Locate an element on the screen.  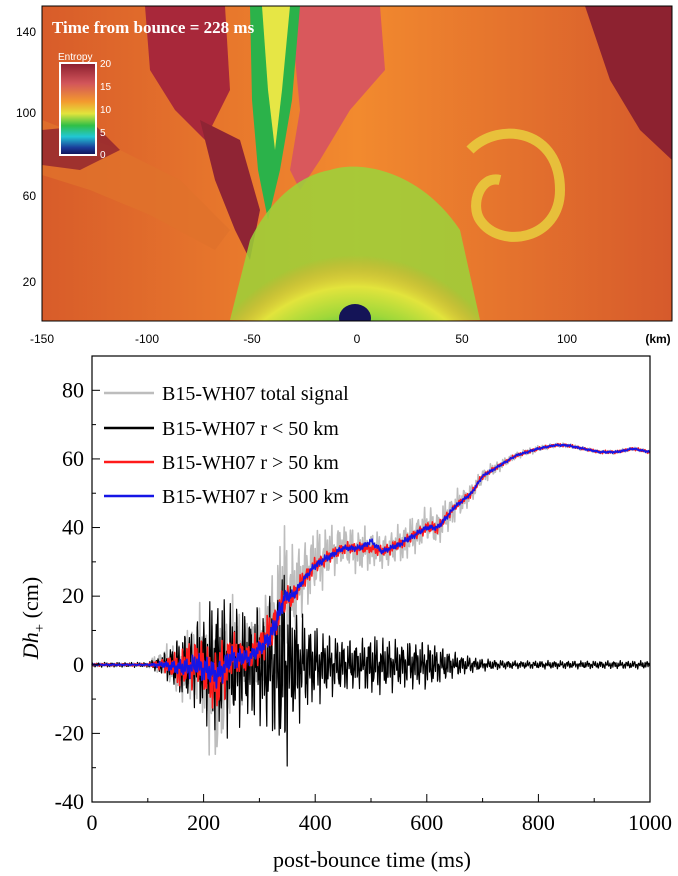
y-tick-label: 60 is located at coordinates (73, 458).